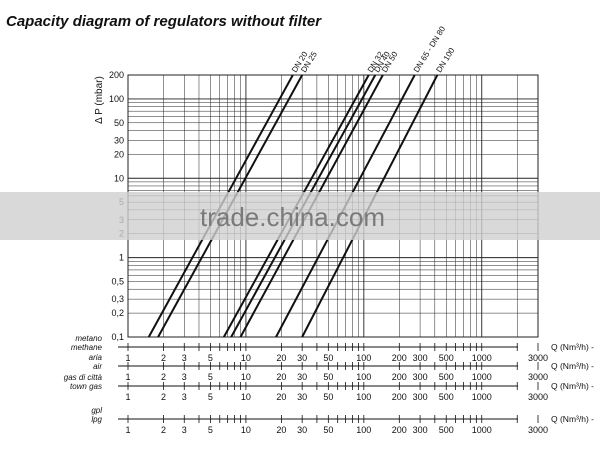 The height and width of the screenshot is (450, 600). I want to click on gas-name: gpl, so click(96, 410).